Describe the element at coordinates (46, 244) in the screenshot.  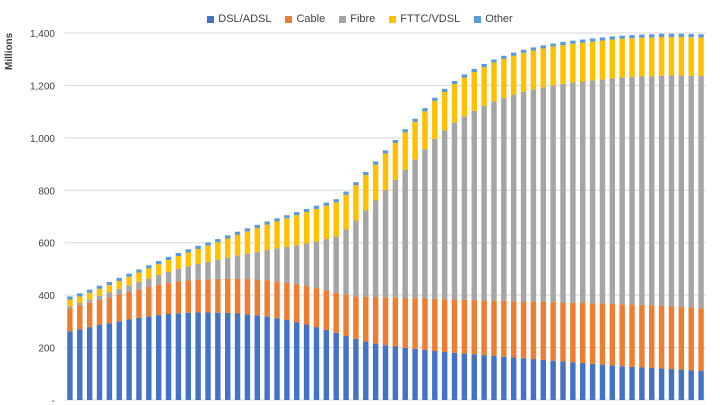
I see `y-tick-label: 600` at that location.